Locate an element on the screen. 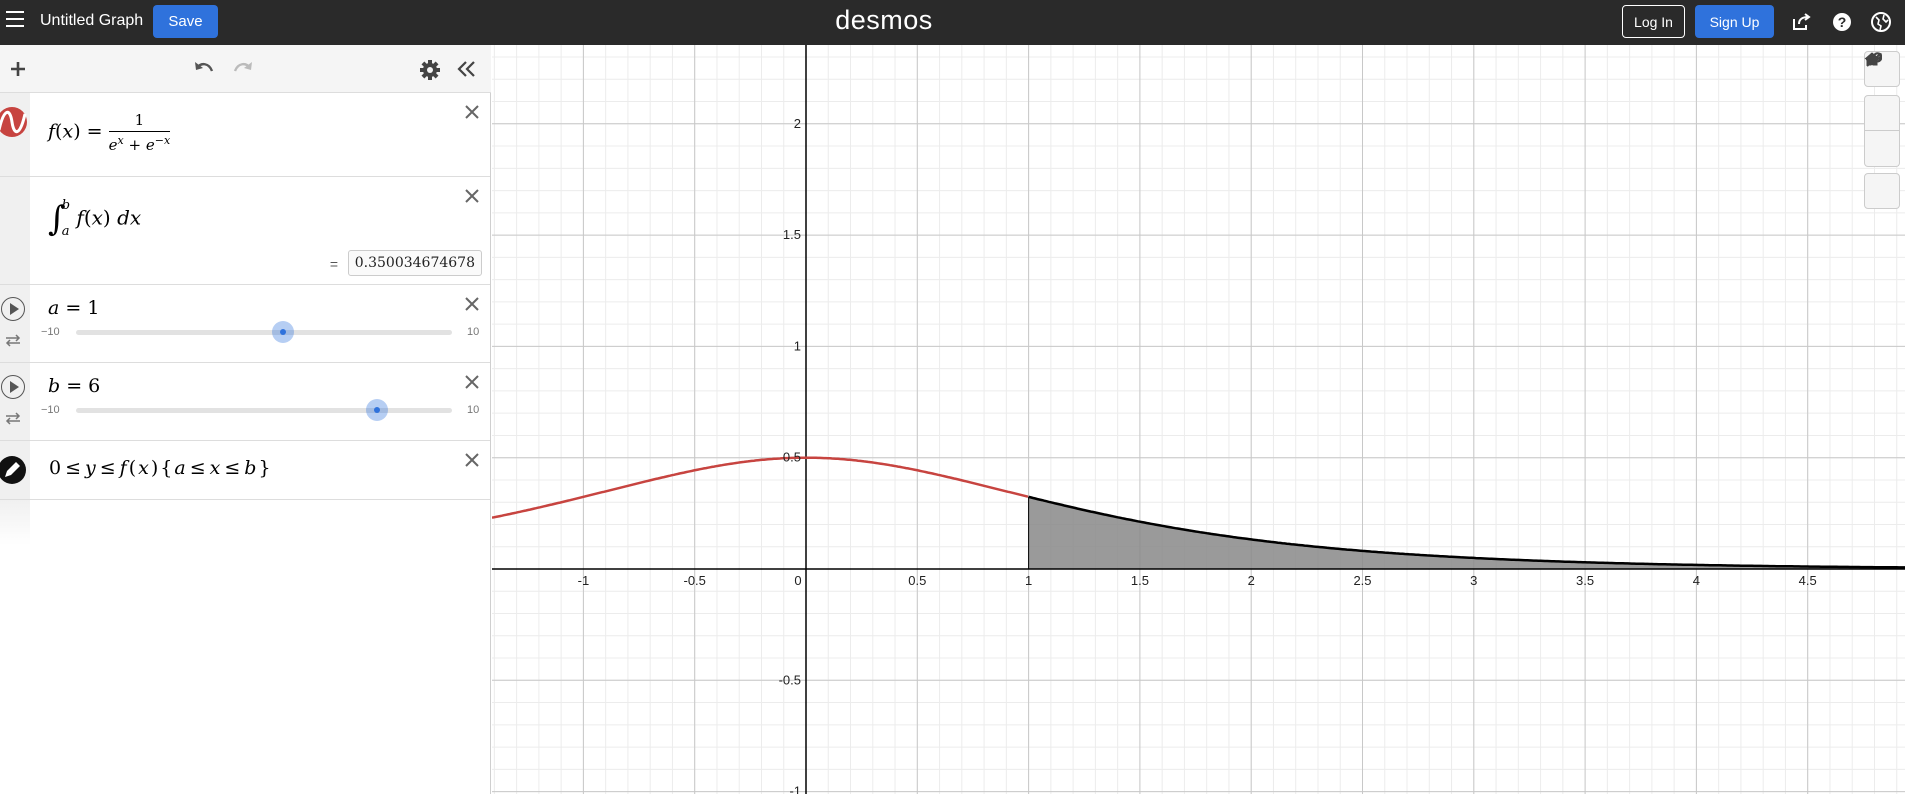 This screenshot has height=794, width=1905. undo-icon is located at coordinates (204, 69).